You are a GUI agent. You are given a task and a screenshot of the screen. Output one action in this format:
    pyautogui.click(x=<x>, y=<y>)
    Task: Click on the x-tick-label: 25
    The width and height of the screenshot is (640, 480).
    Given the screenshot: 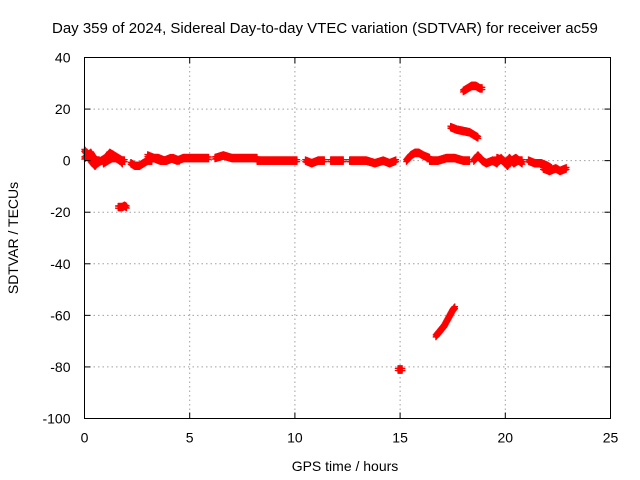 What is the action you would take?
    pyautogui.click(x=611, y=438)
    